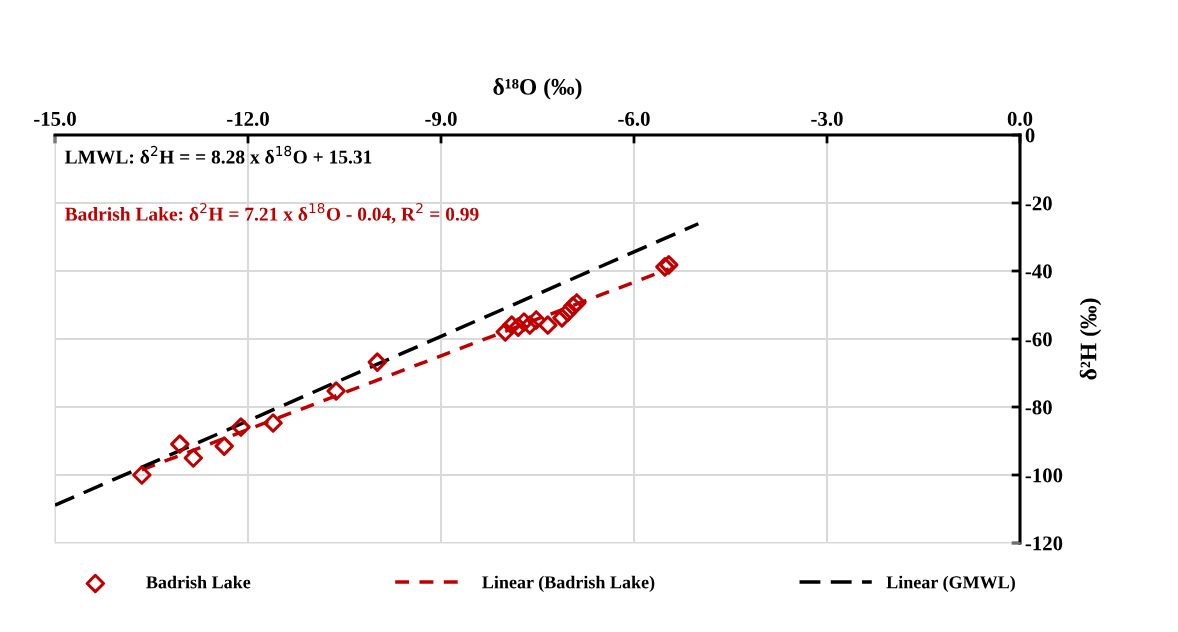 The image size is (1178, 632). I want to click on x-axis-title: δ¹⁸O (‰), so click(537, 89).